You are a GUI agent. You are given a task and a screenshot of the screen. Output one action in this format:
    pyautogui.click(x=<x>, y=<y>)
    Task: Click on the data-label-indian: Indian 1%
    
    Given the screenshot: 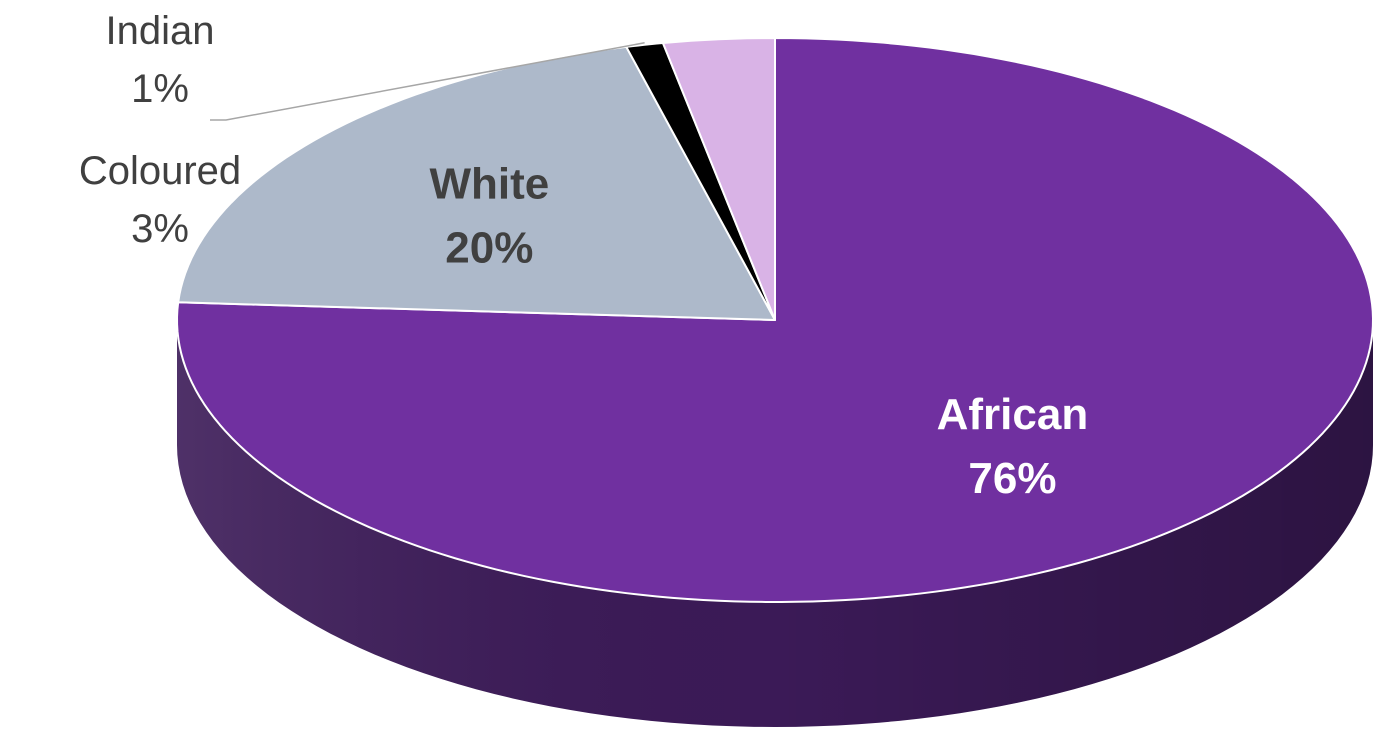 What is the action you would take?
    pyautogui.click(x=160, y=60)
    